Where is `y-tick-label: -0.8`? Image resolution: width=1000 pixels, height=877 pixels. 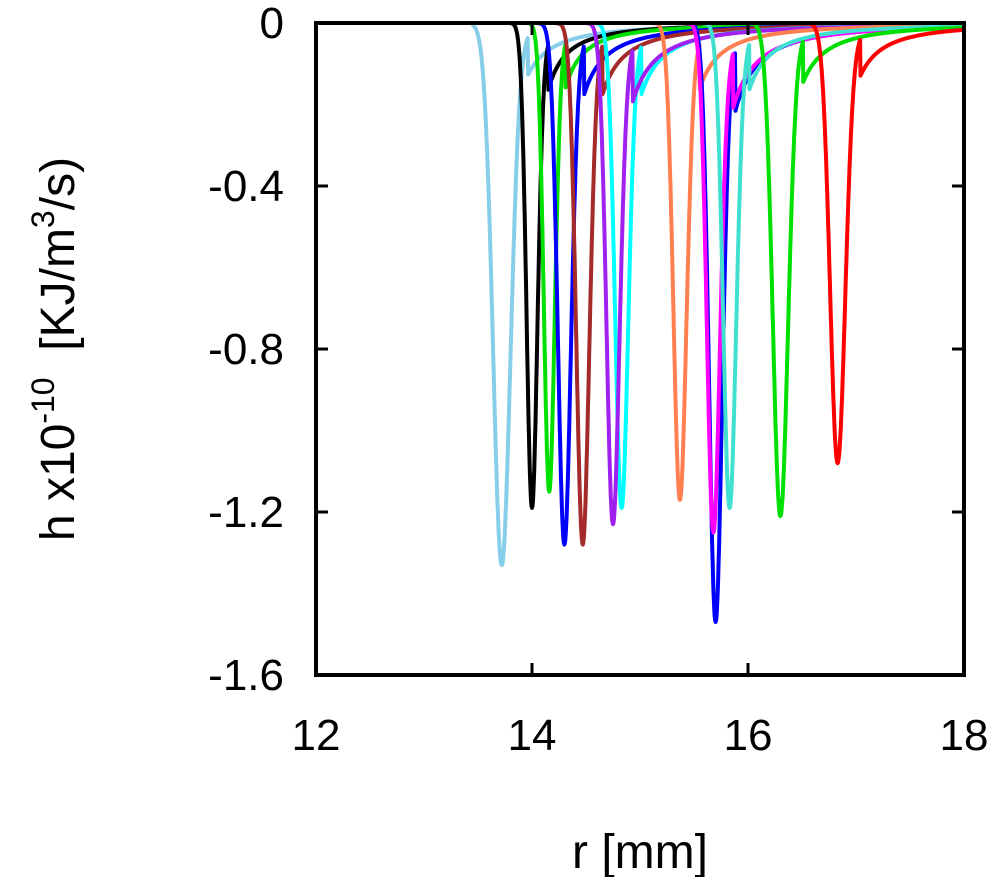
y-tick-label: -0.8 is located at coordinates (246, 349).